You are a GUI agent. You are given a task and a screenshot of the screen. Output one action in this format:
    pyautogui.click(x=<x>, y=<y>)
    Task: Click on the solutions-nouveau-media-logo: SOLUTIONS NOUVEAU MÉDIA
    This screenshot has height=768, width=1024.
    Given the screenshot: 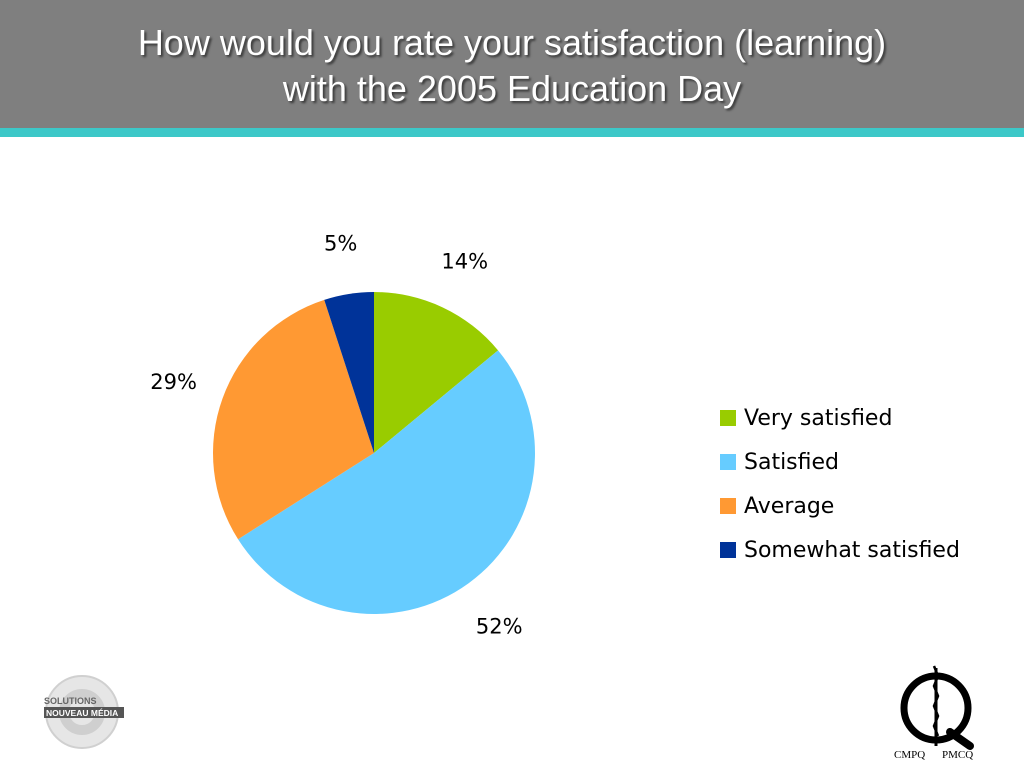 What is the action you would take?
    pyautogui.click(x=84, y=712)
    